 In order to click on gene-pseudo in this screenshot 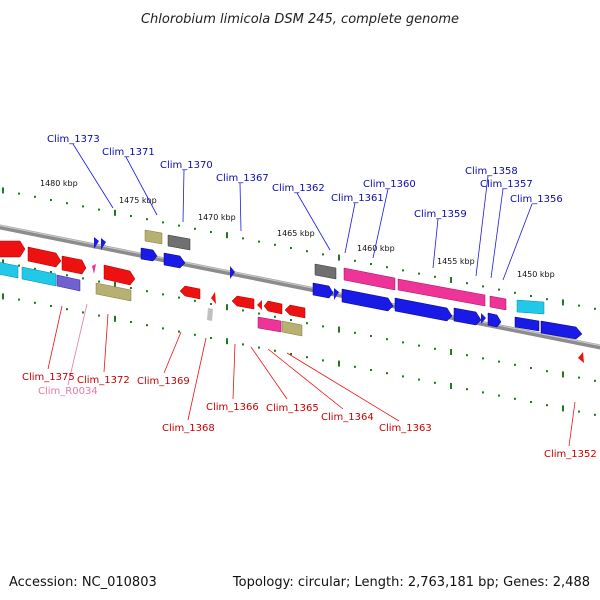, I will do `click(210, 314)`.